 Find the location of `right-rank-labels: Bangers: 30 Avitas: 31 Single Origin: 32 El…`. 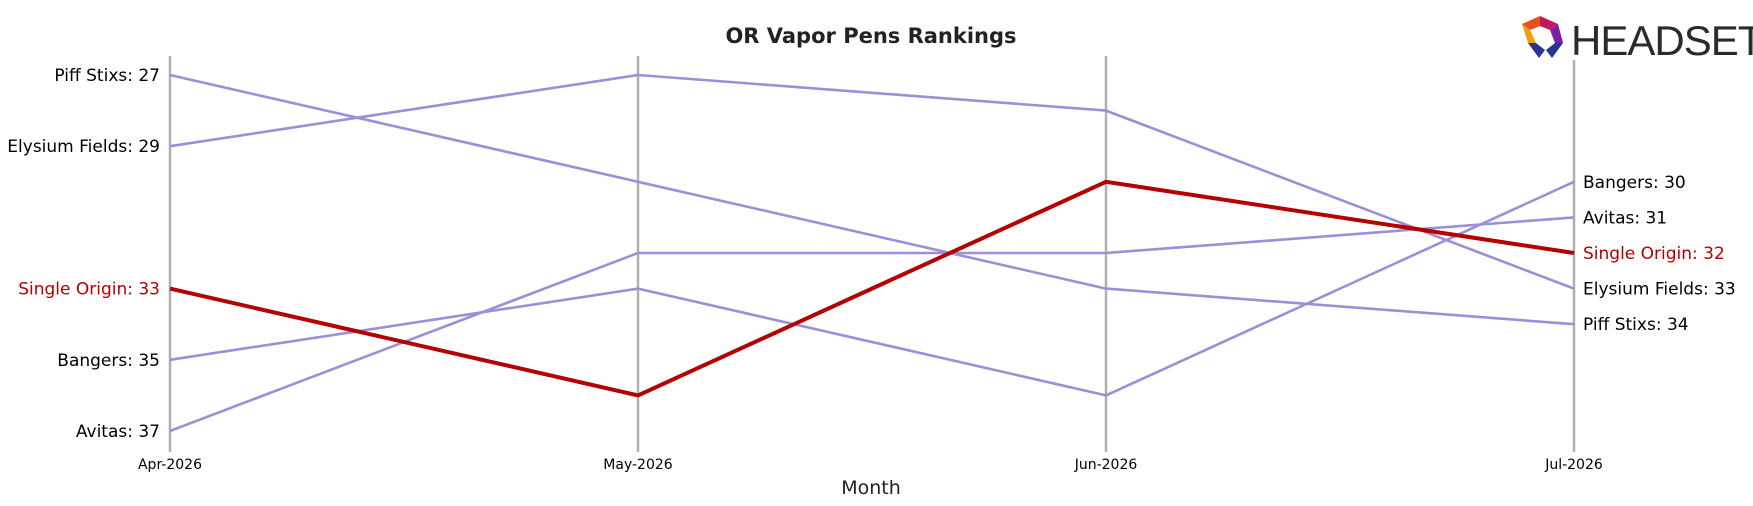

right-rank-labels: Bangers: 30 Avitas: 31 Single Origin: 32 El… is located at coordinates (1659, 254).